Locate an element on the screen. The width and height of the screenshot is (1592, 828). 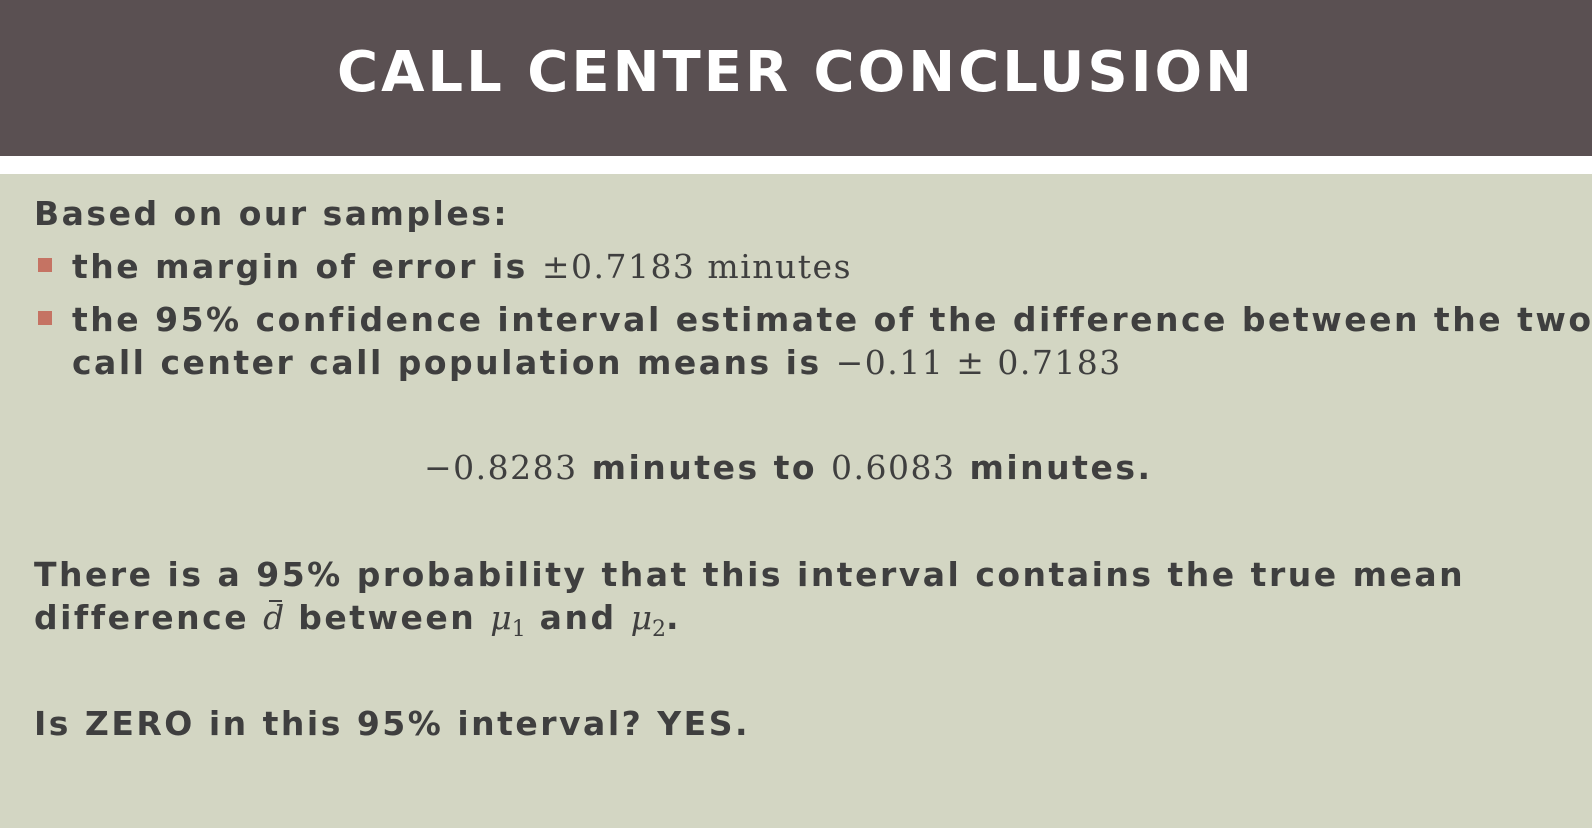
interval-statement: −0.8283 minutes to 0.6083 minutes. is located at coordinates (788, 468).